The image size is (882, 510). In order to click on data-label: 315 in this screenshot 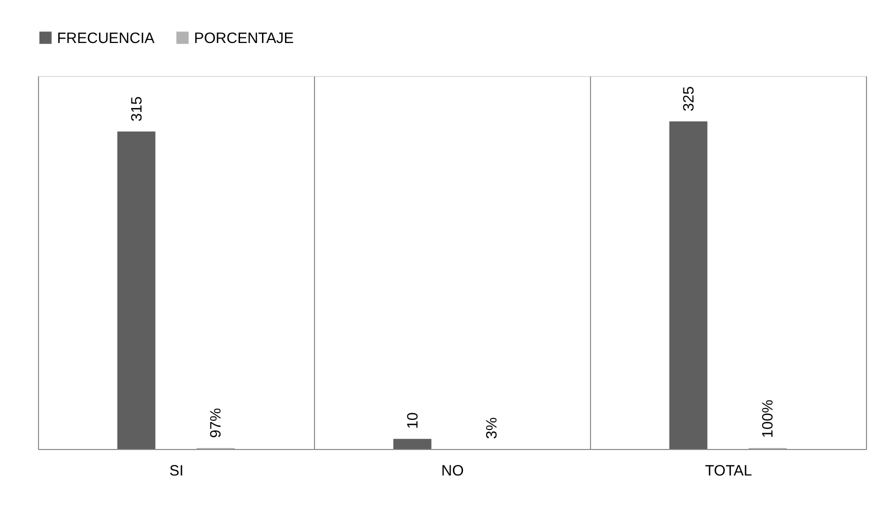, I will do `click(137, 109)`.